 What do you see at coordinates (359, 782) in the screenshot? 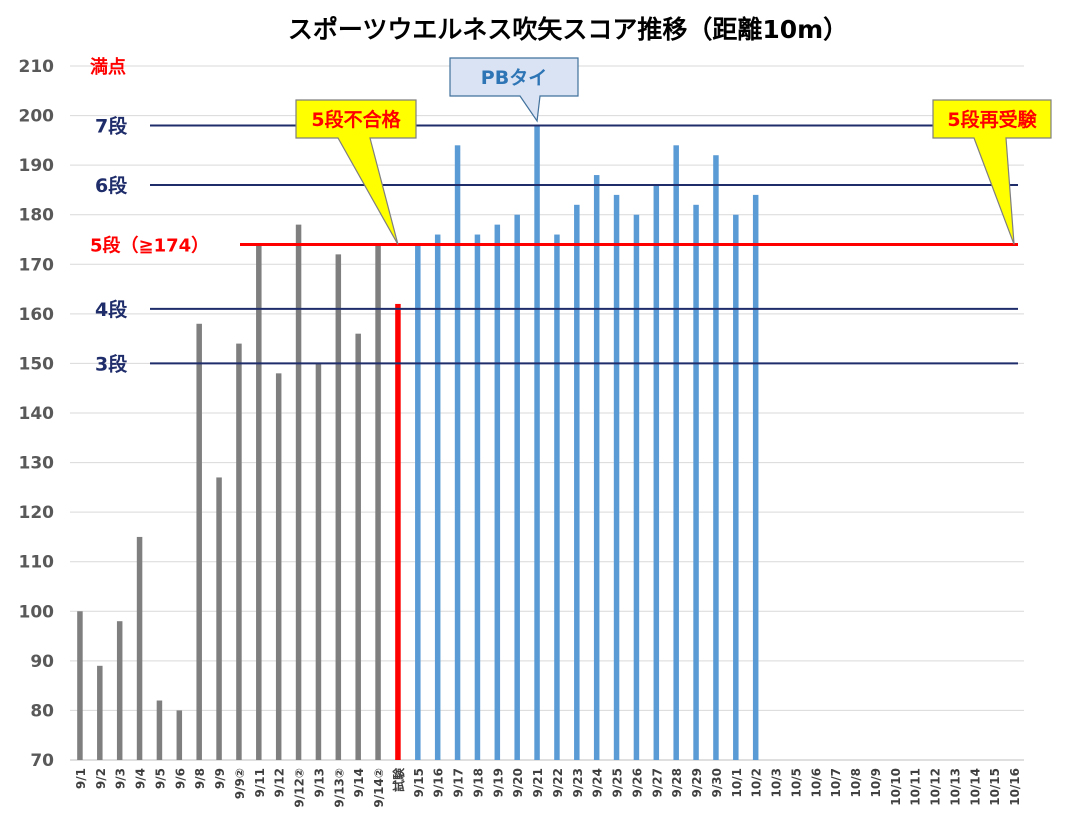
I see `x-tick-label: 9/14` at bounding box center [359, 782].